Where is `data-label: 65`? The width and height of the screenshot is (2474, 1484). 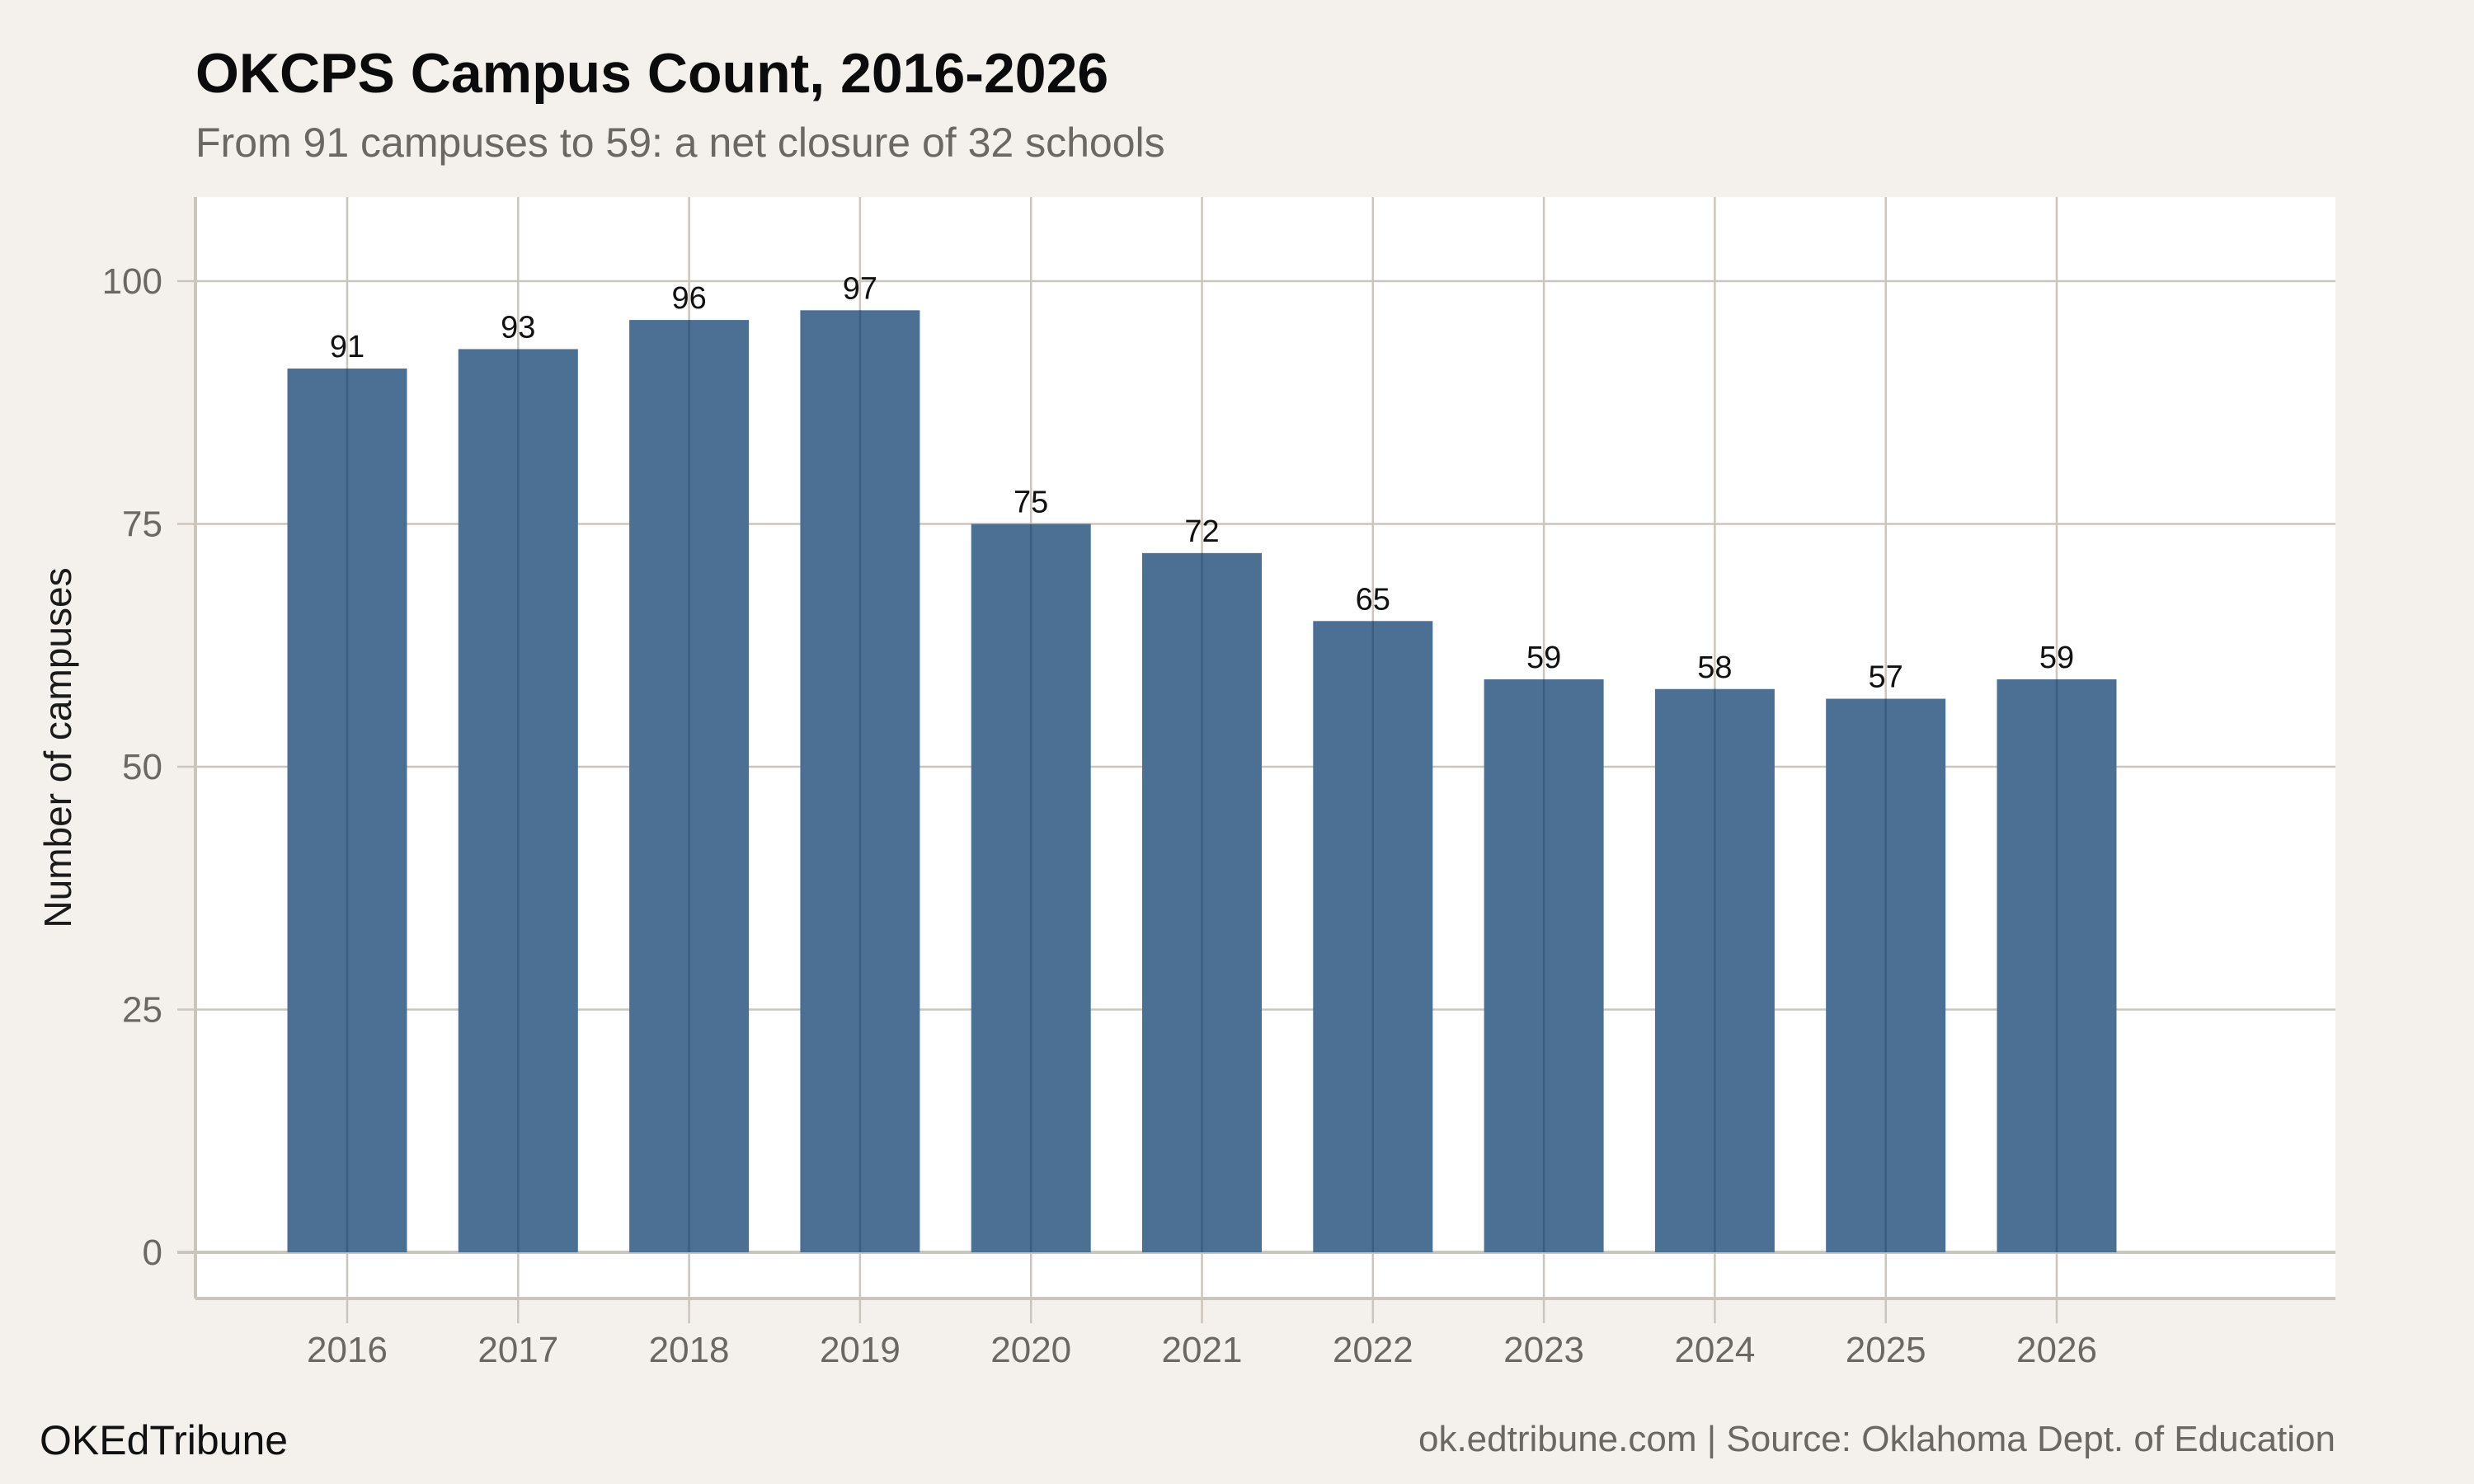 data-label: 65 is located at coordinates (1373, 599).